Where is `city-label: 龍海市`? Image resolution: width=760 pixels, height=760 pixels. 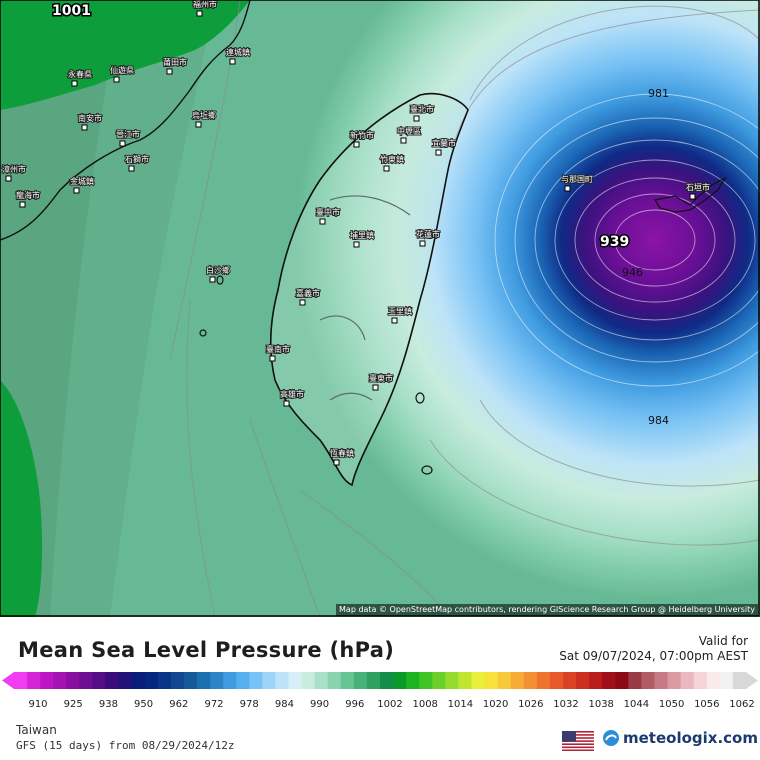
city-label: 龍海市 is located at coordinates (28, 195).